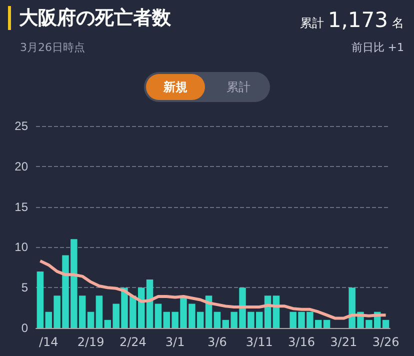 This screenshot has height=356, width=414. Describe the element at coordinates (21, 126) in the screenshot. I see `y-tick-label: 25` at that location.